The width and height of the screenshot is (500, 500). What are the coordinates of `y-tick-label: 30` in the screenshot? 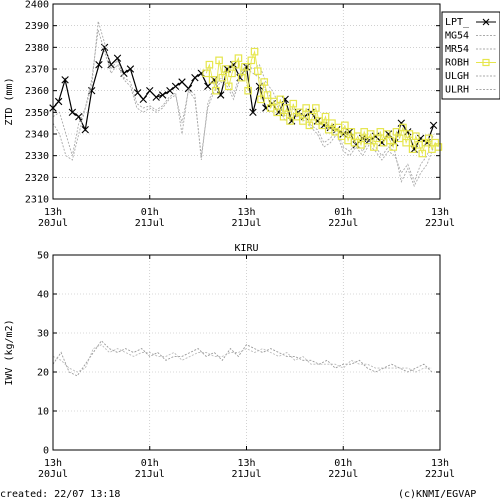 It's located at (43, 334).